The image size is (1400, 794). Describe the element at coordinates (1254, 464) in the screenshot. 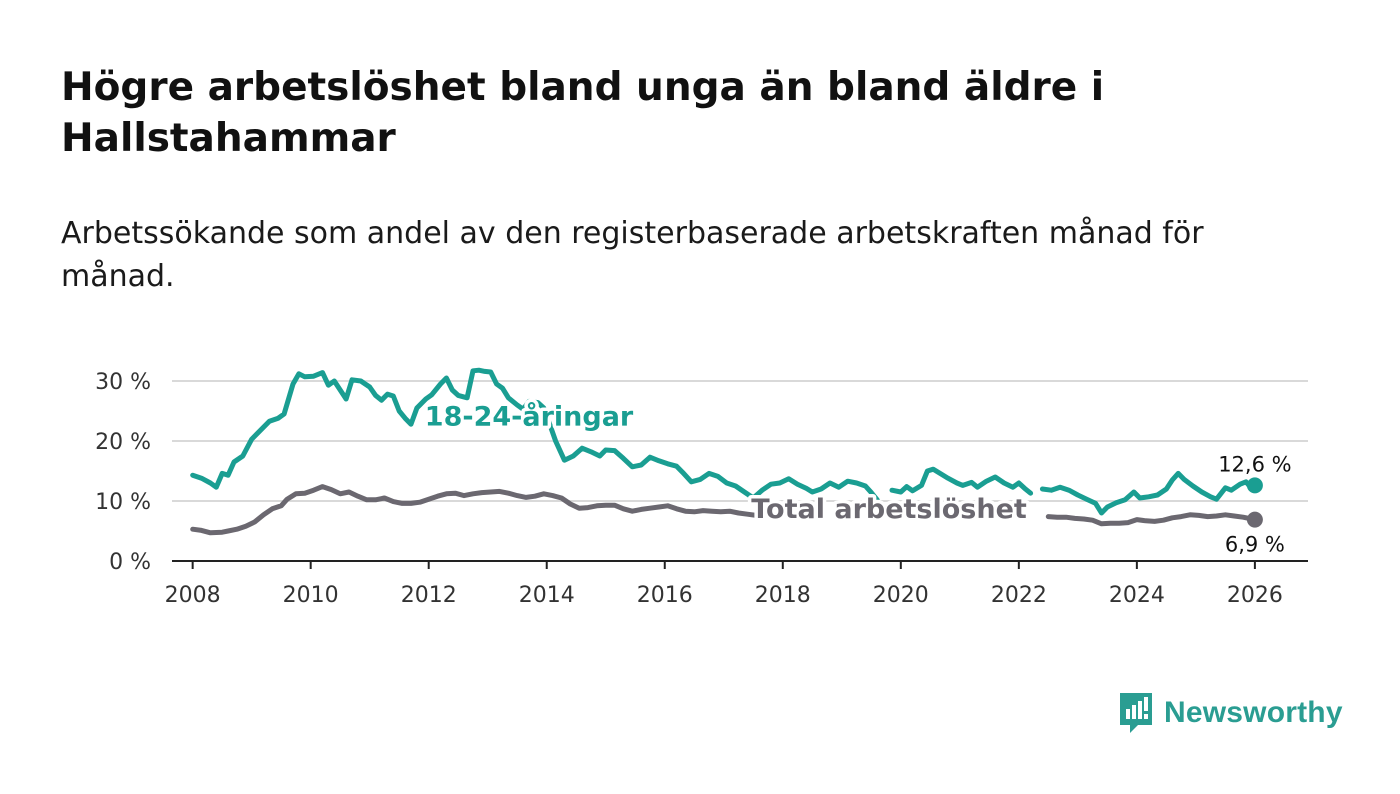

I see `end-value-youth: 12,6 %` at that location.